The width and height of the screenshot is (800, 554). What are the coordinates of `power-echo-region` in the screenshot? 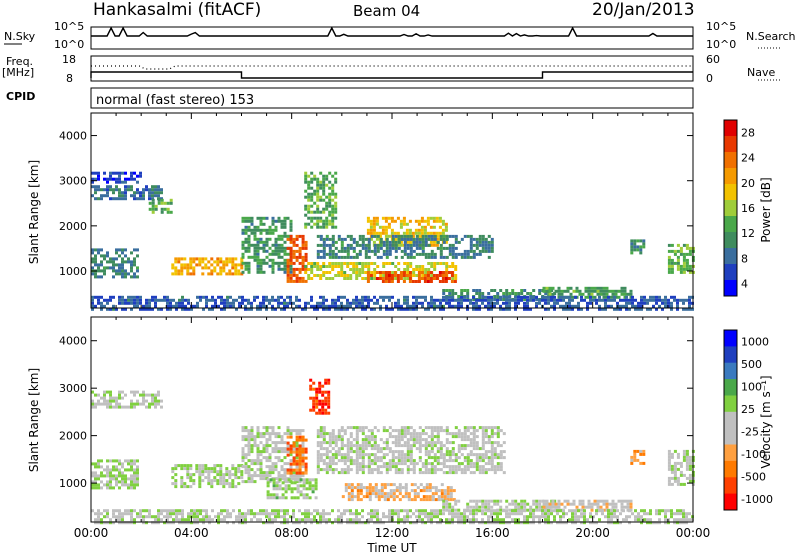 It's located at (638, 247).